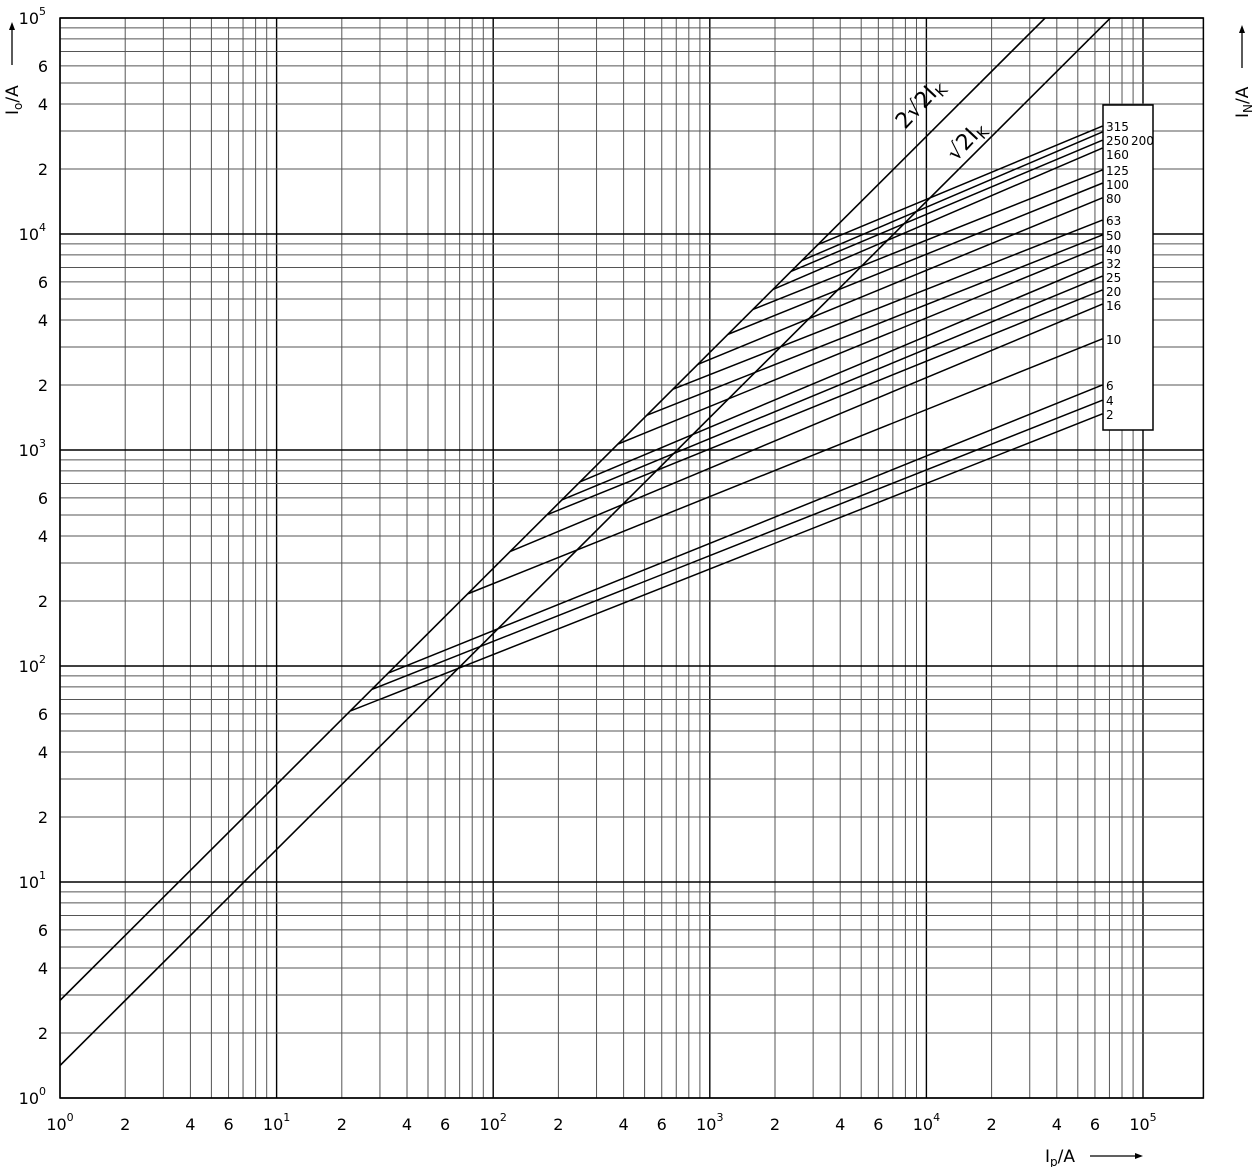 Image resolution: width=1252 pixels, height=1167 pixels. What do you see at coordinates (1110, 386) in the screenshot?
I see `series-label-6: 6` at bounding box center [1110, 386].